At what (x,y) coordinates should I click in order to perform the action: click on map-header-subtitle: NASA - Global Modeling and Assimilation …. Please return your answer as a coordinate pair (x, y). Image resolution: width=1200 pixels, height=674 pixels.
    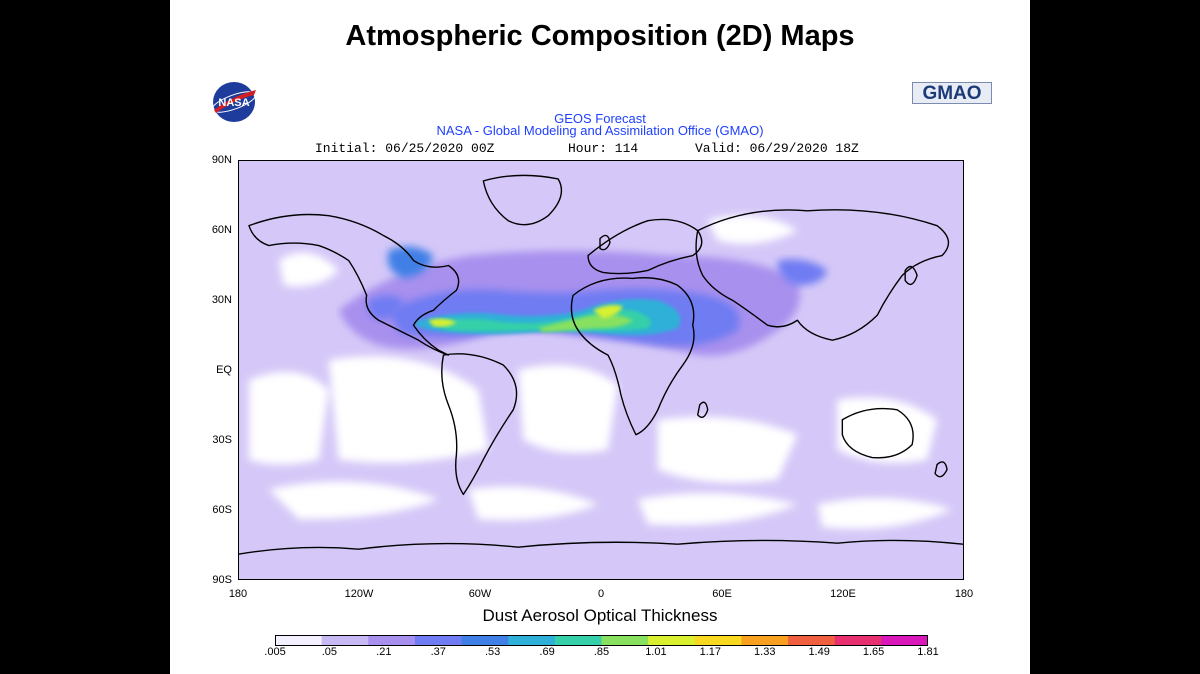
    Looking at the image, I should click on (600, 130).